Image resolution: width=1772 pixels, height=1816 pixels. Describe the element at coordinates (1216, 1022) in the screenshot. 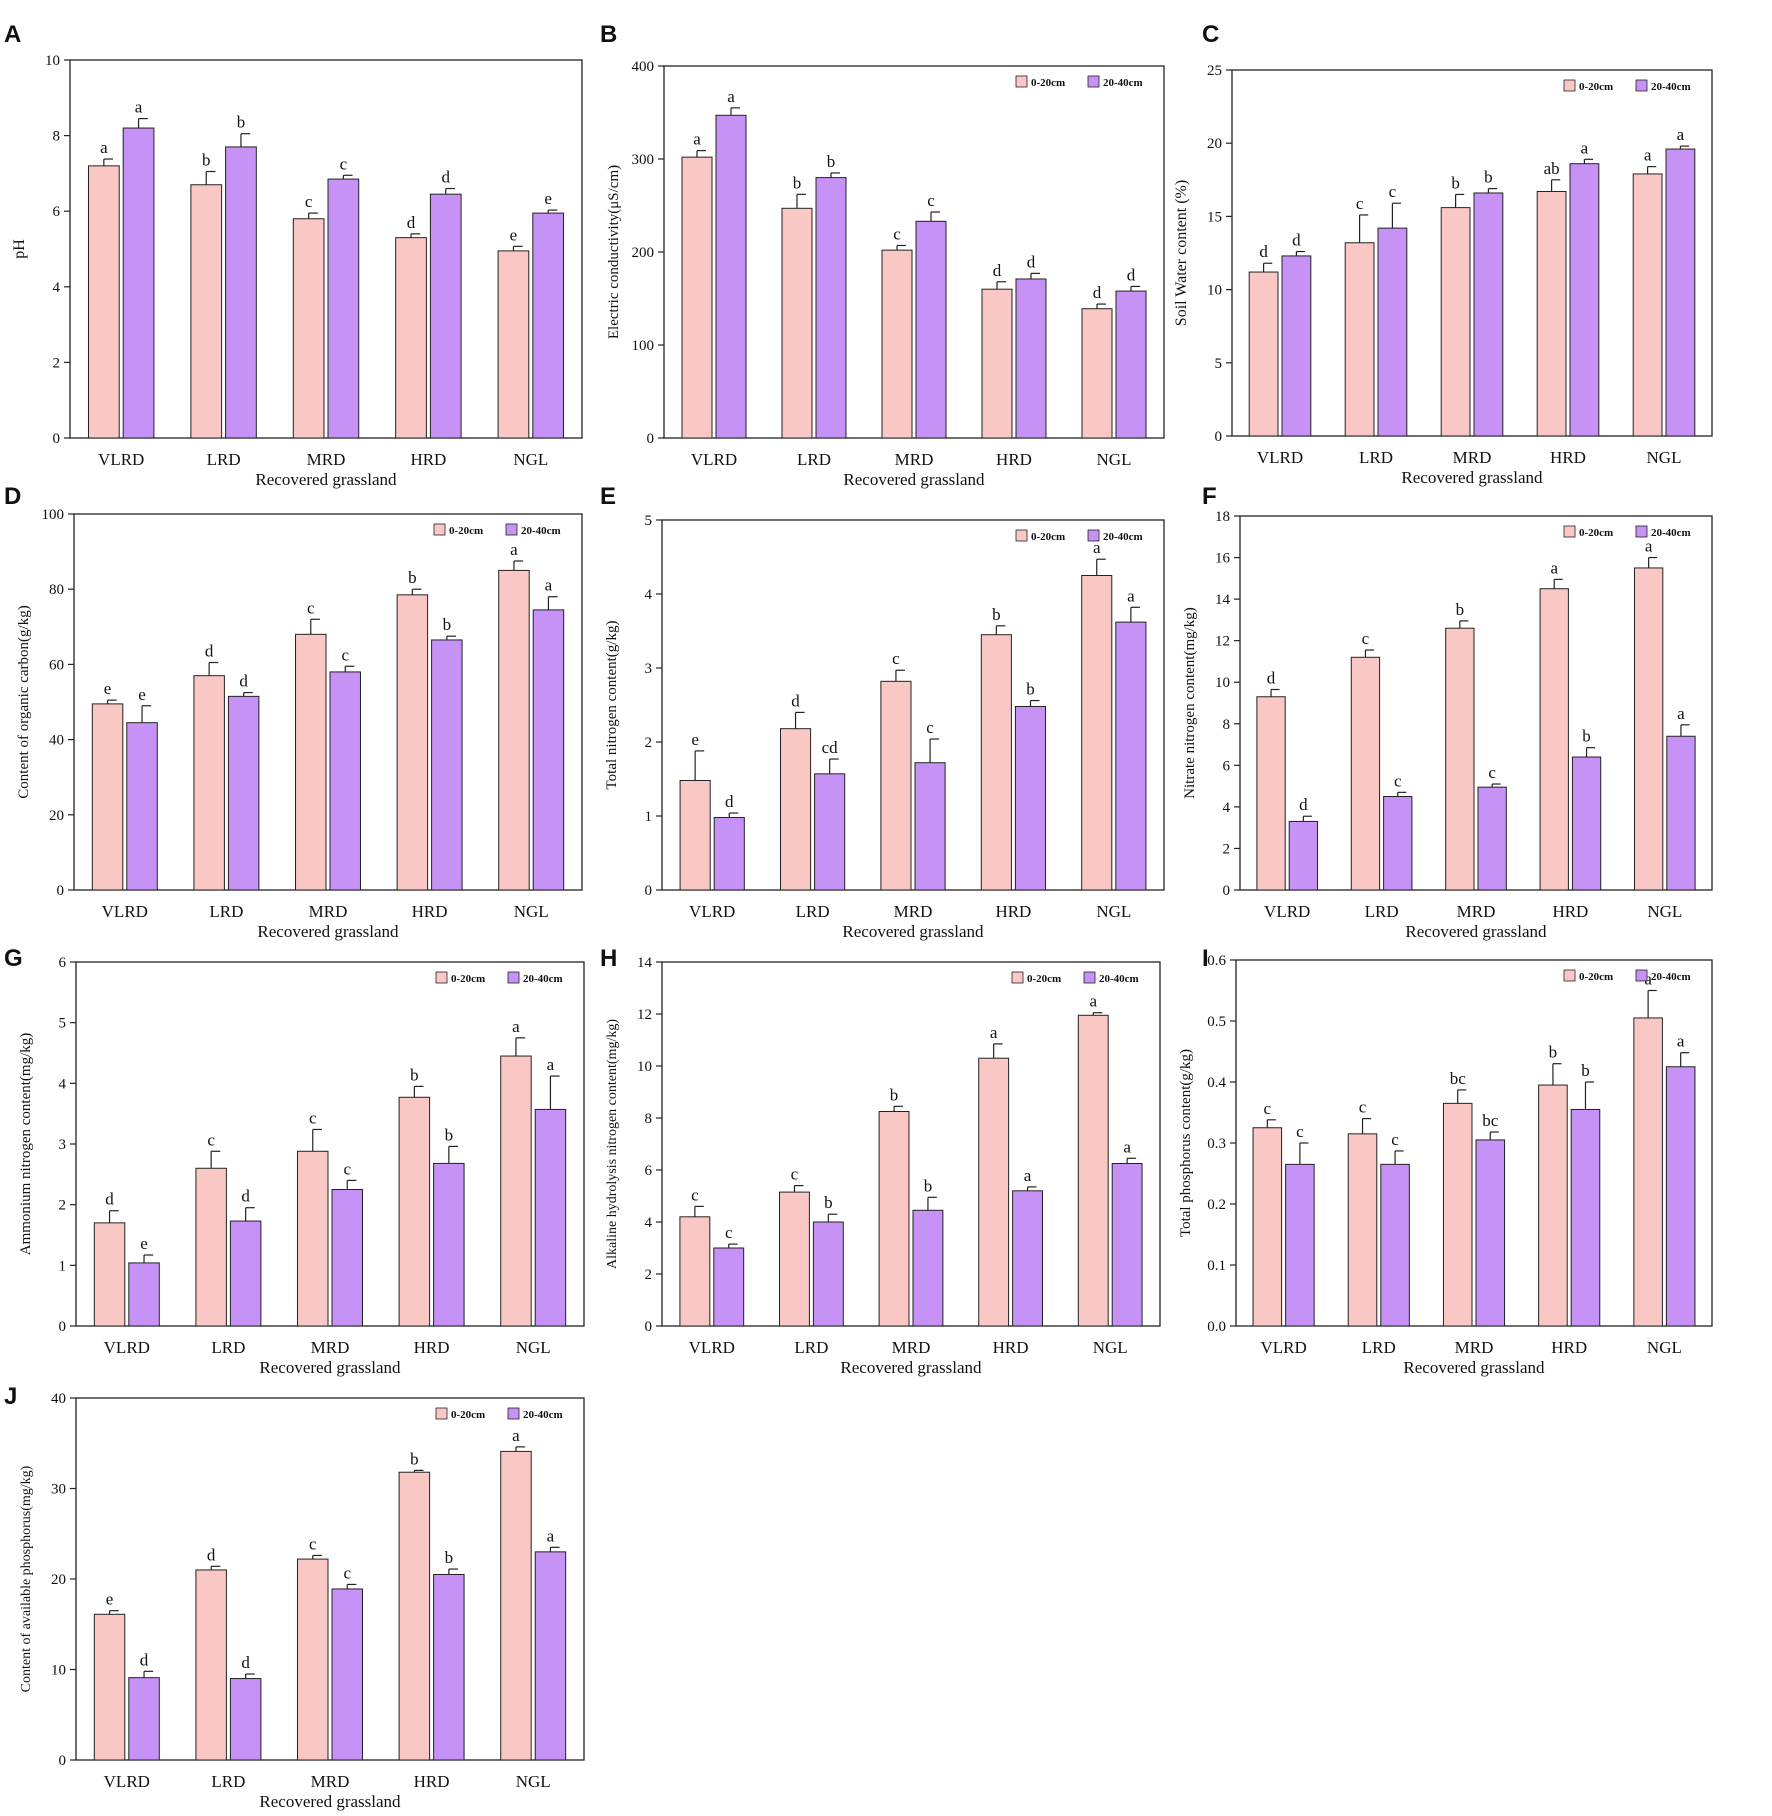

I see `y-tick-label: 0.5` at that location.